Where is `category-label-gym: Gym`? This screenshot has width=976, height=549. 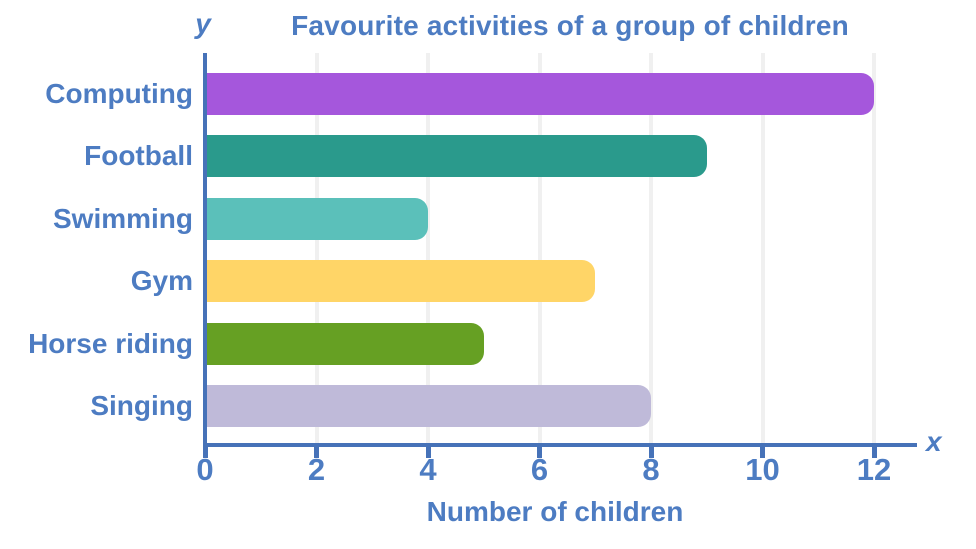
category-label-gym: Gym is located at coordinates (161, 281).